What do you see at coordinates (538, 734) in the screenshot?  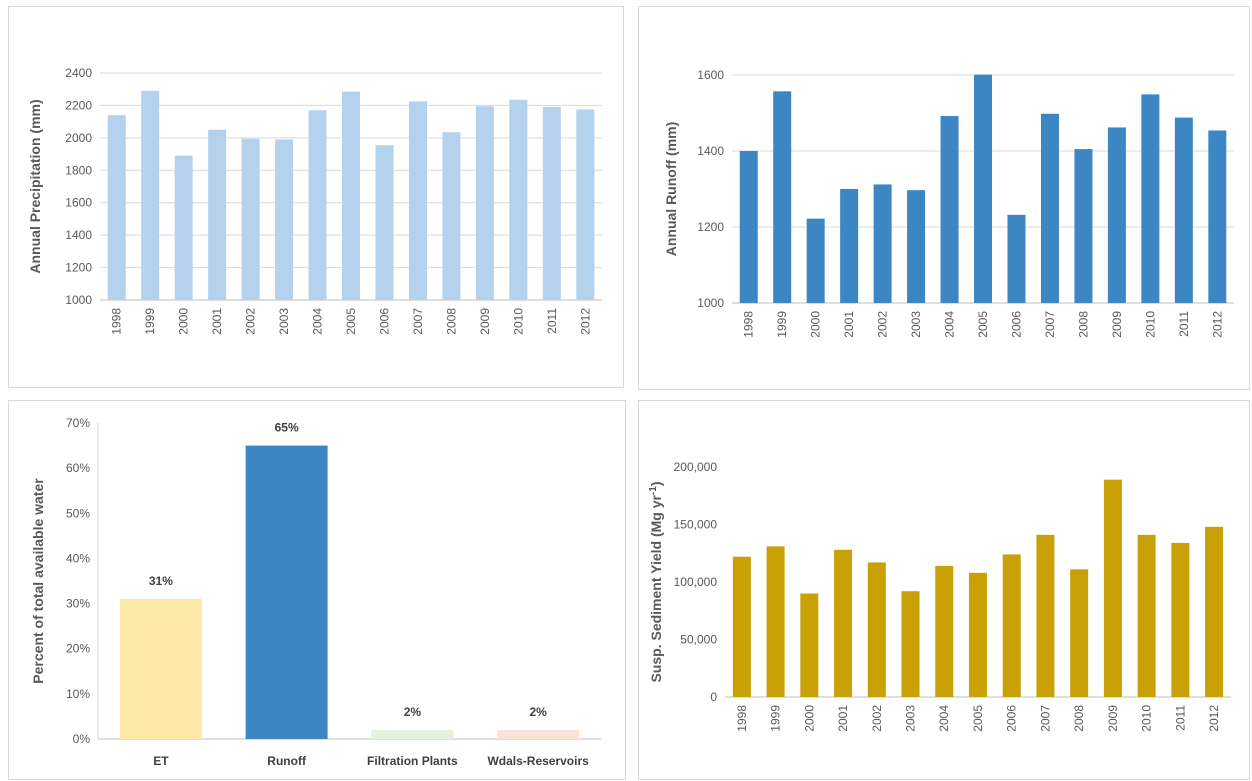 I see `bar-wdals-reservoirs` at bounding box center [538, 734].